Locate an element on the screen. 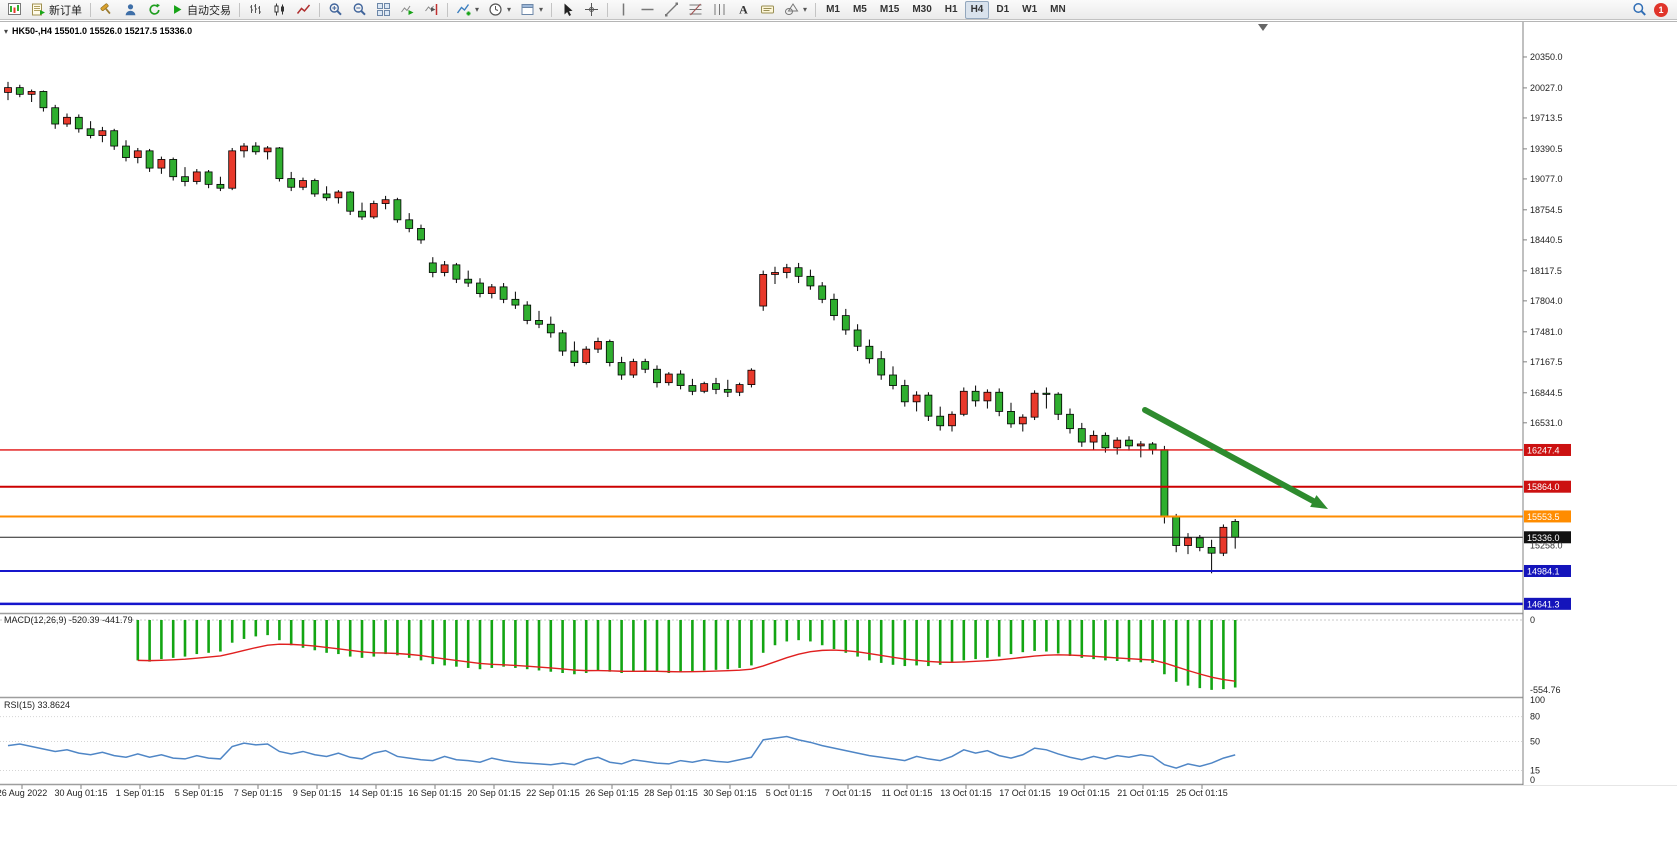 This screenshot has width=1677, height=856. shapes-icon is located at coordinates (792, 9).